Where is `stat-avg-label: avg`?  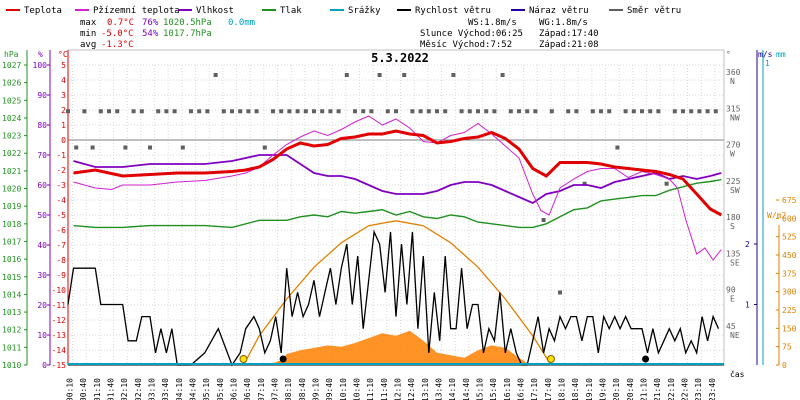 stat-avg-label: avg is located at coordinates (88, 45).